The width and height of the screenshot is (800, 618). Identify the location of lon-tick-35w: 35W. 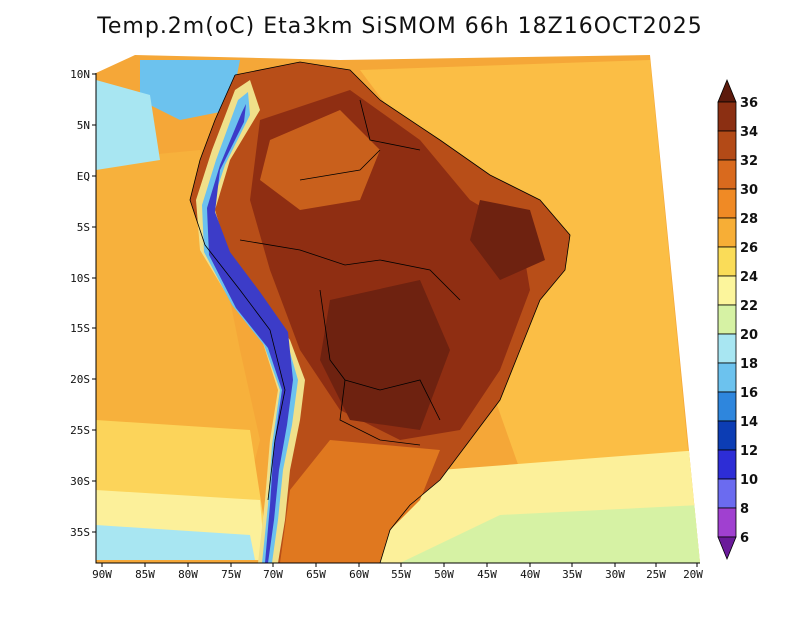
(572, 572).